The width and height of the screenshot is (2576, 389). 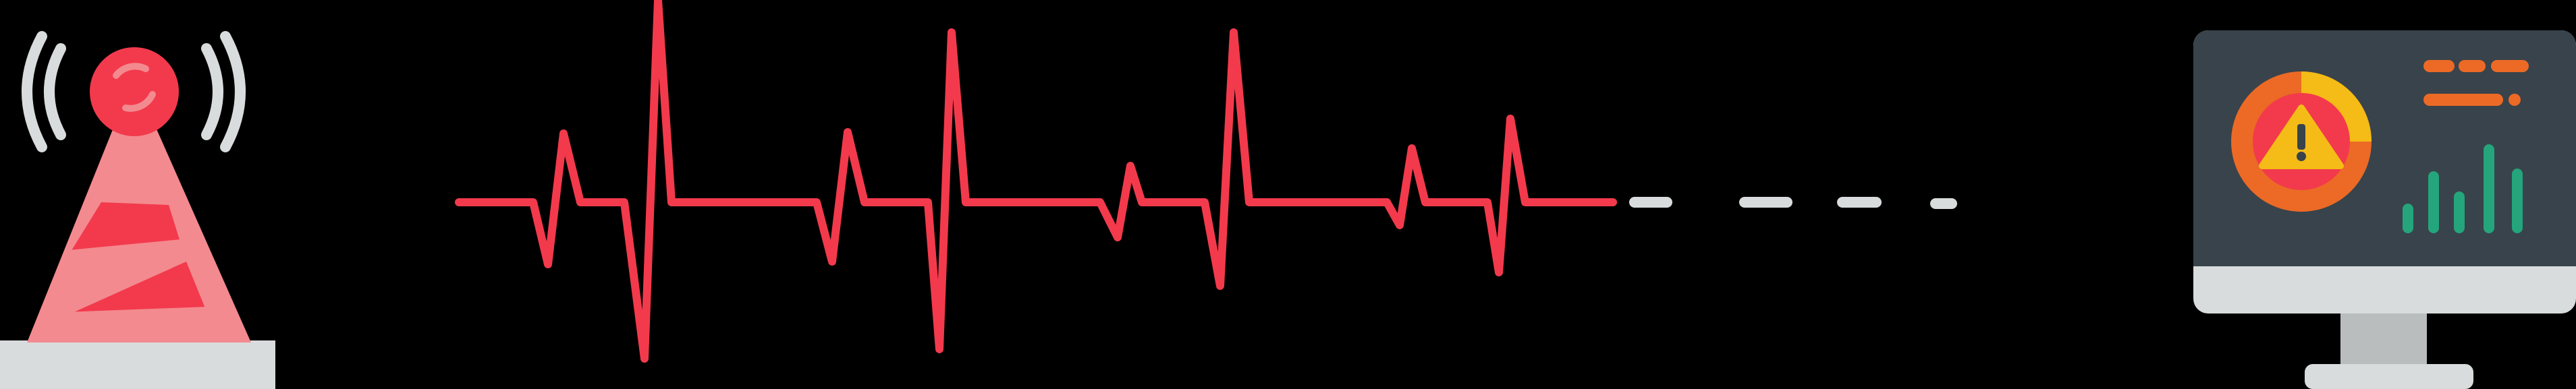 What do you see at coordinates (44, 91) in the screenshot?
I see `signal-waves-left-icon` at bounding box center [44, 91].